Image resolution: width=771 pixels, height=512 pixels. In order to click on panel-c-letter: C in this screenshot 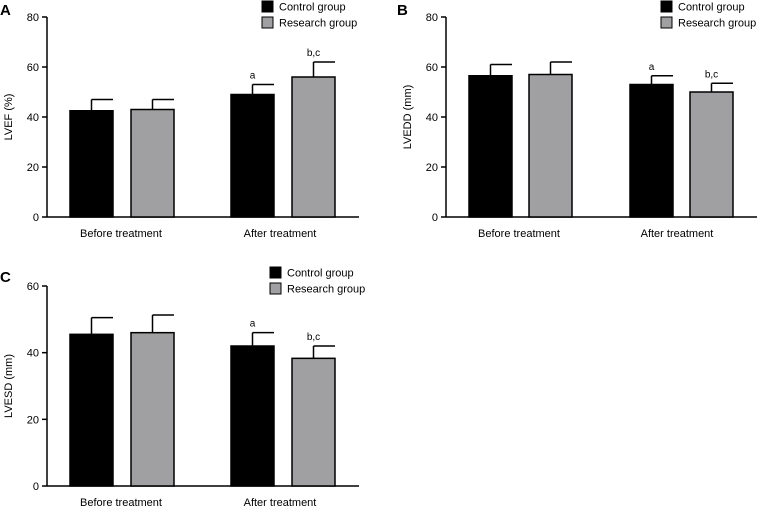, I will do `click(5, 277)`.